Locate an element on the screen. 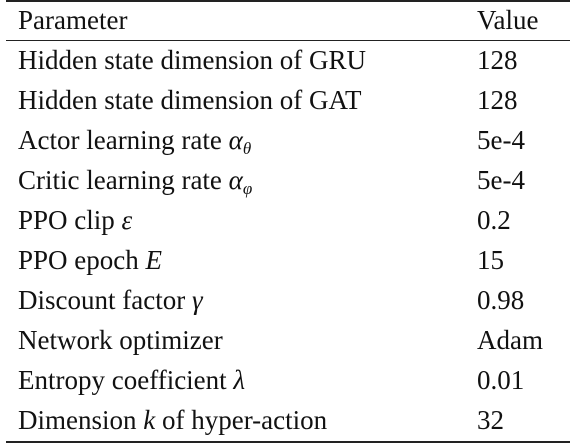  value-cell: 0.98 is located at coordinates (501, 300).